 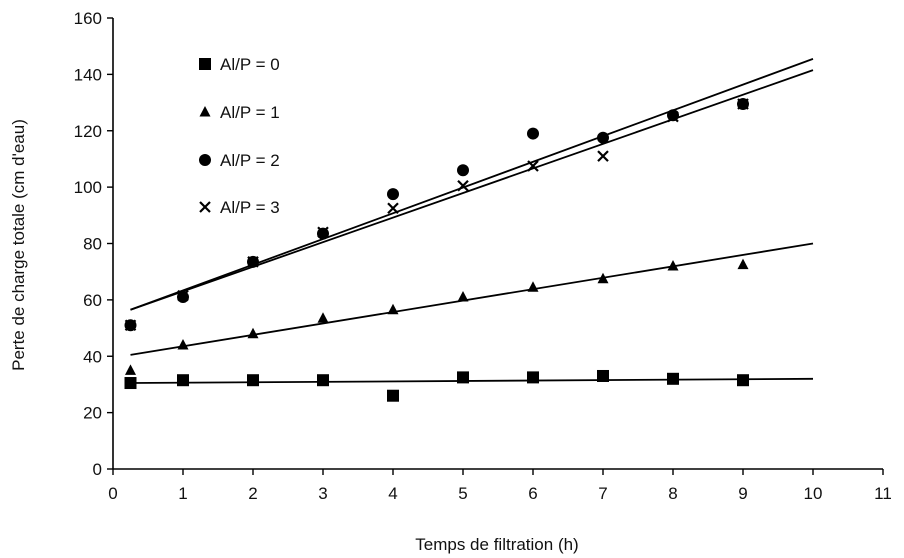 What do you see at coordinates (602, 493) in the screenshot?
I see `x-tick-label: 7` at bounding box center [602, 493].